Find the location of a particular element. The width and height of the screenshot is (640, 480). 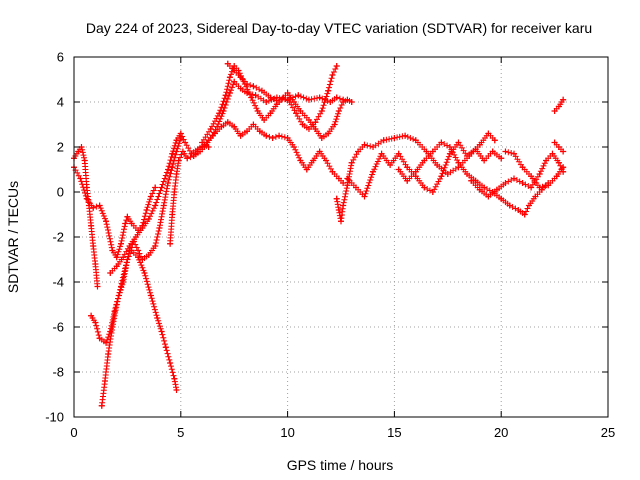

x-tick-label: 25 is located at coordinates (608, 432).